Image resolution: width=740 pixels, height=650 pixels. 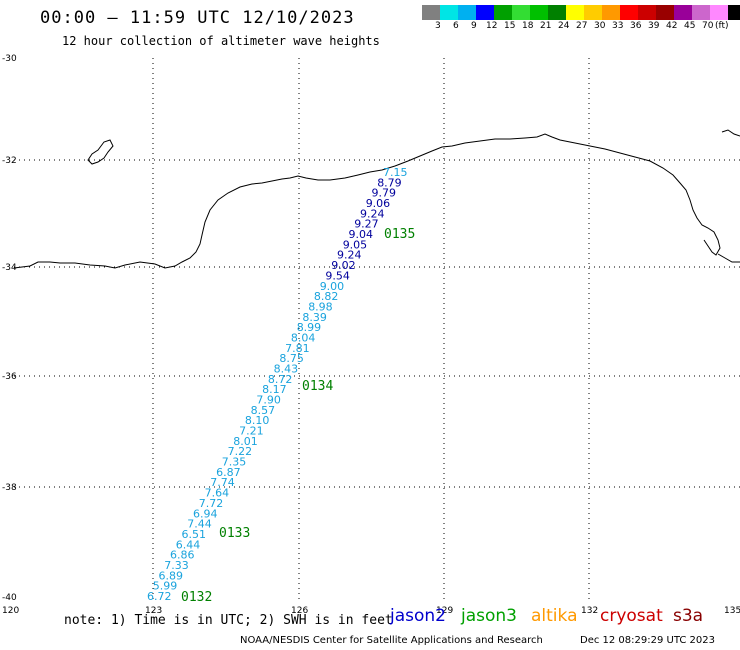 What do you see at coordinates (618, 26) in the screenshot?
I see `legend-label: 33` at bounding box center [618, 26].